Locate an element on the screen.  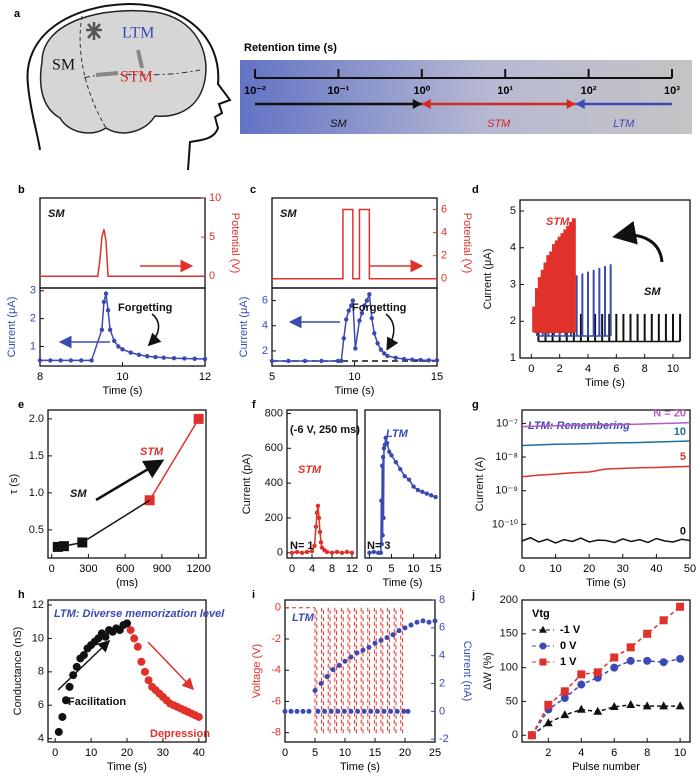
x-tick-label: 12 is located at coordinates (352, 569).